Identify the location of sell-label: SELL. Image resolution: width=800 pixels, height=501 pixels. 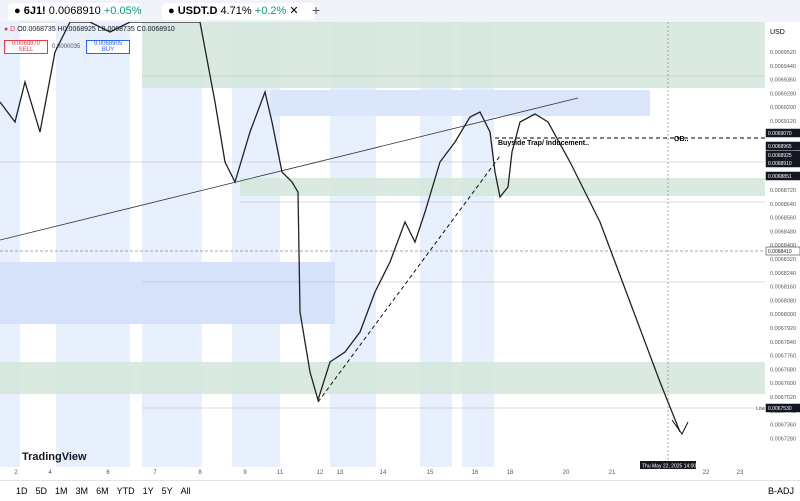
(26, 50).